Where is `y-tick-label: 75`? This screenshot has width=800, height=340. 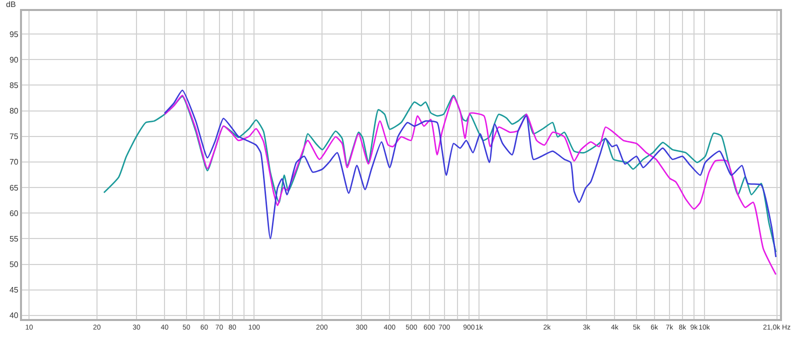 y-tick-label: 75 is located at coordinates (14, 137).